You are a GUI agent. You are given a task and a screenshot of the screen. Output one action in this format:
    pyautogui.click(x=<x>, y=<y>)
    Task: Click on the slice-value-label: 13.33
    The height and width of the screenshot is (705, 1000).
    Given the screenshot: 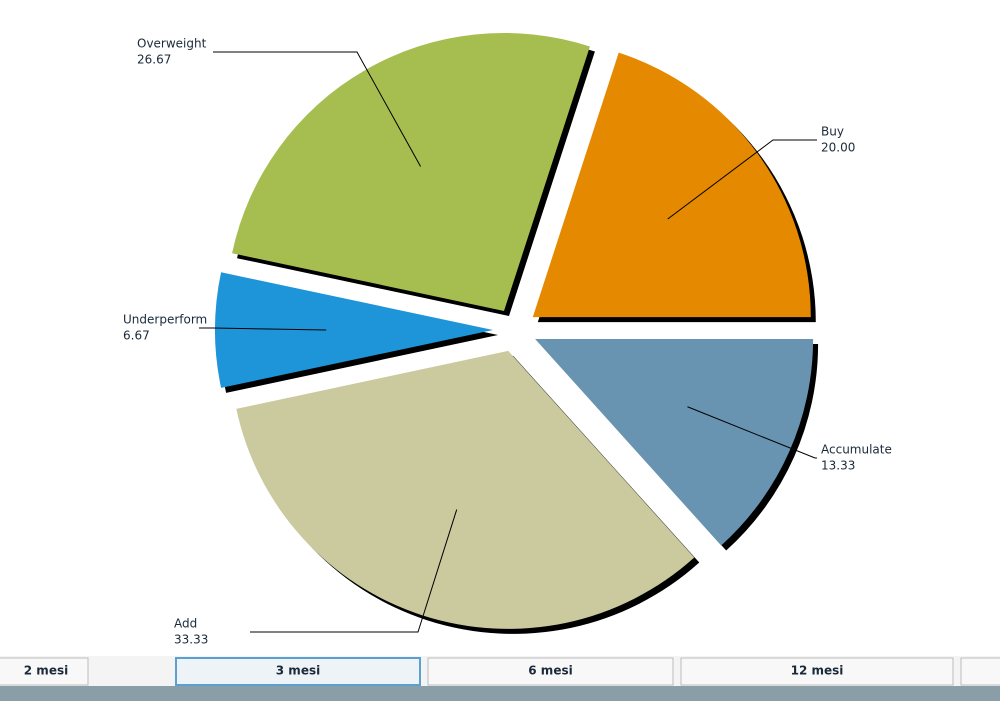 What is the action you would take?
    pyautogui.click(x=838, y=466)
    